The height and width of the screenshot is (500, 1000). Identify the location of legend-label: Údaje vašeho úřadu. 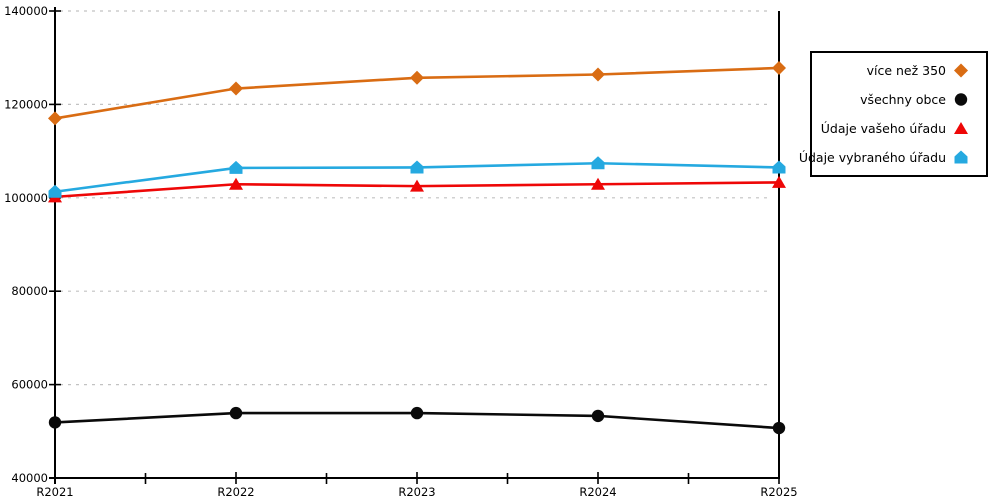
(883, 128).